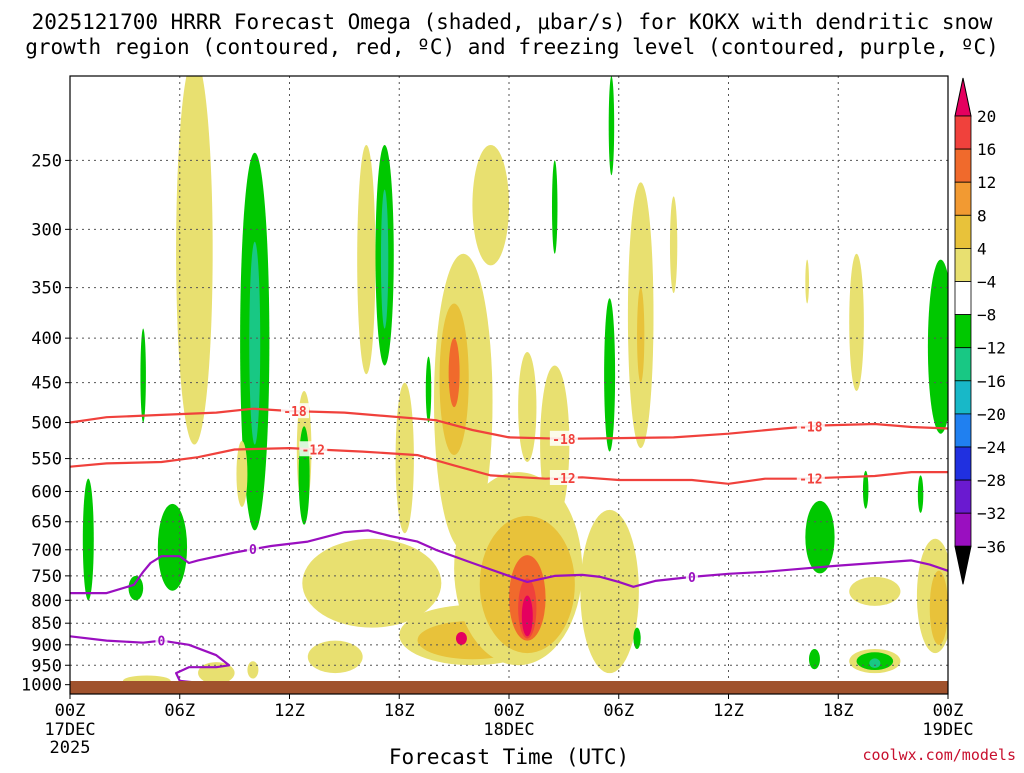 This screenshot has height=773, width=1024. Describe the element at coordinates (46, 230) in the screenshot. I see `pressure-tick-300: 300` at that location.